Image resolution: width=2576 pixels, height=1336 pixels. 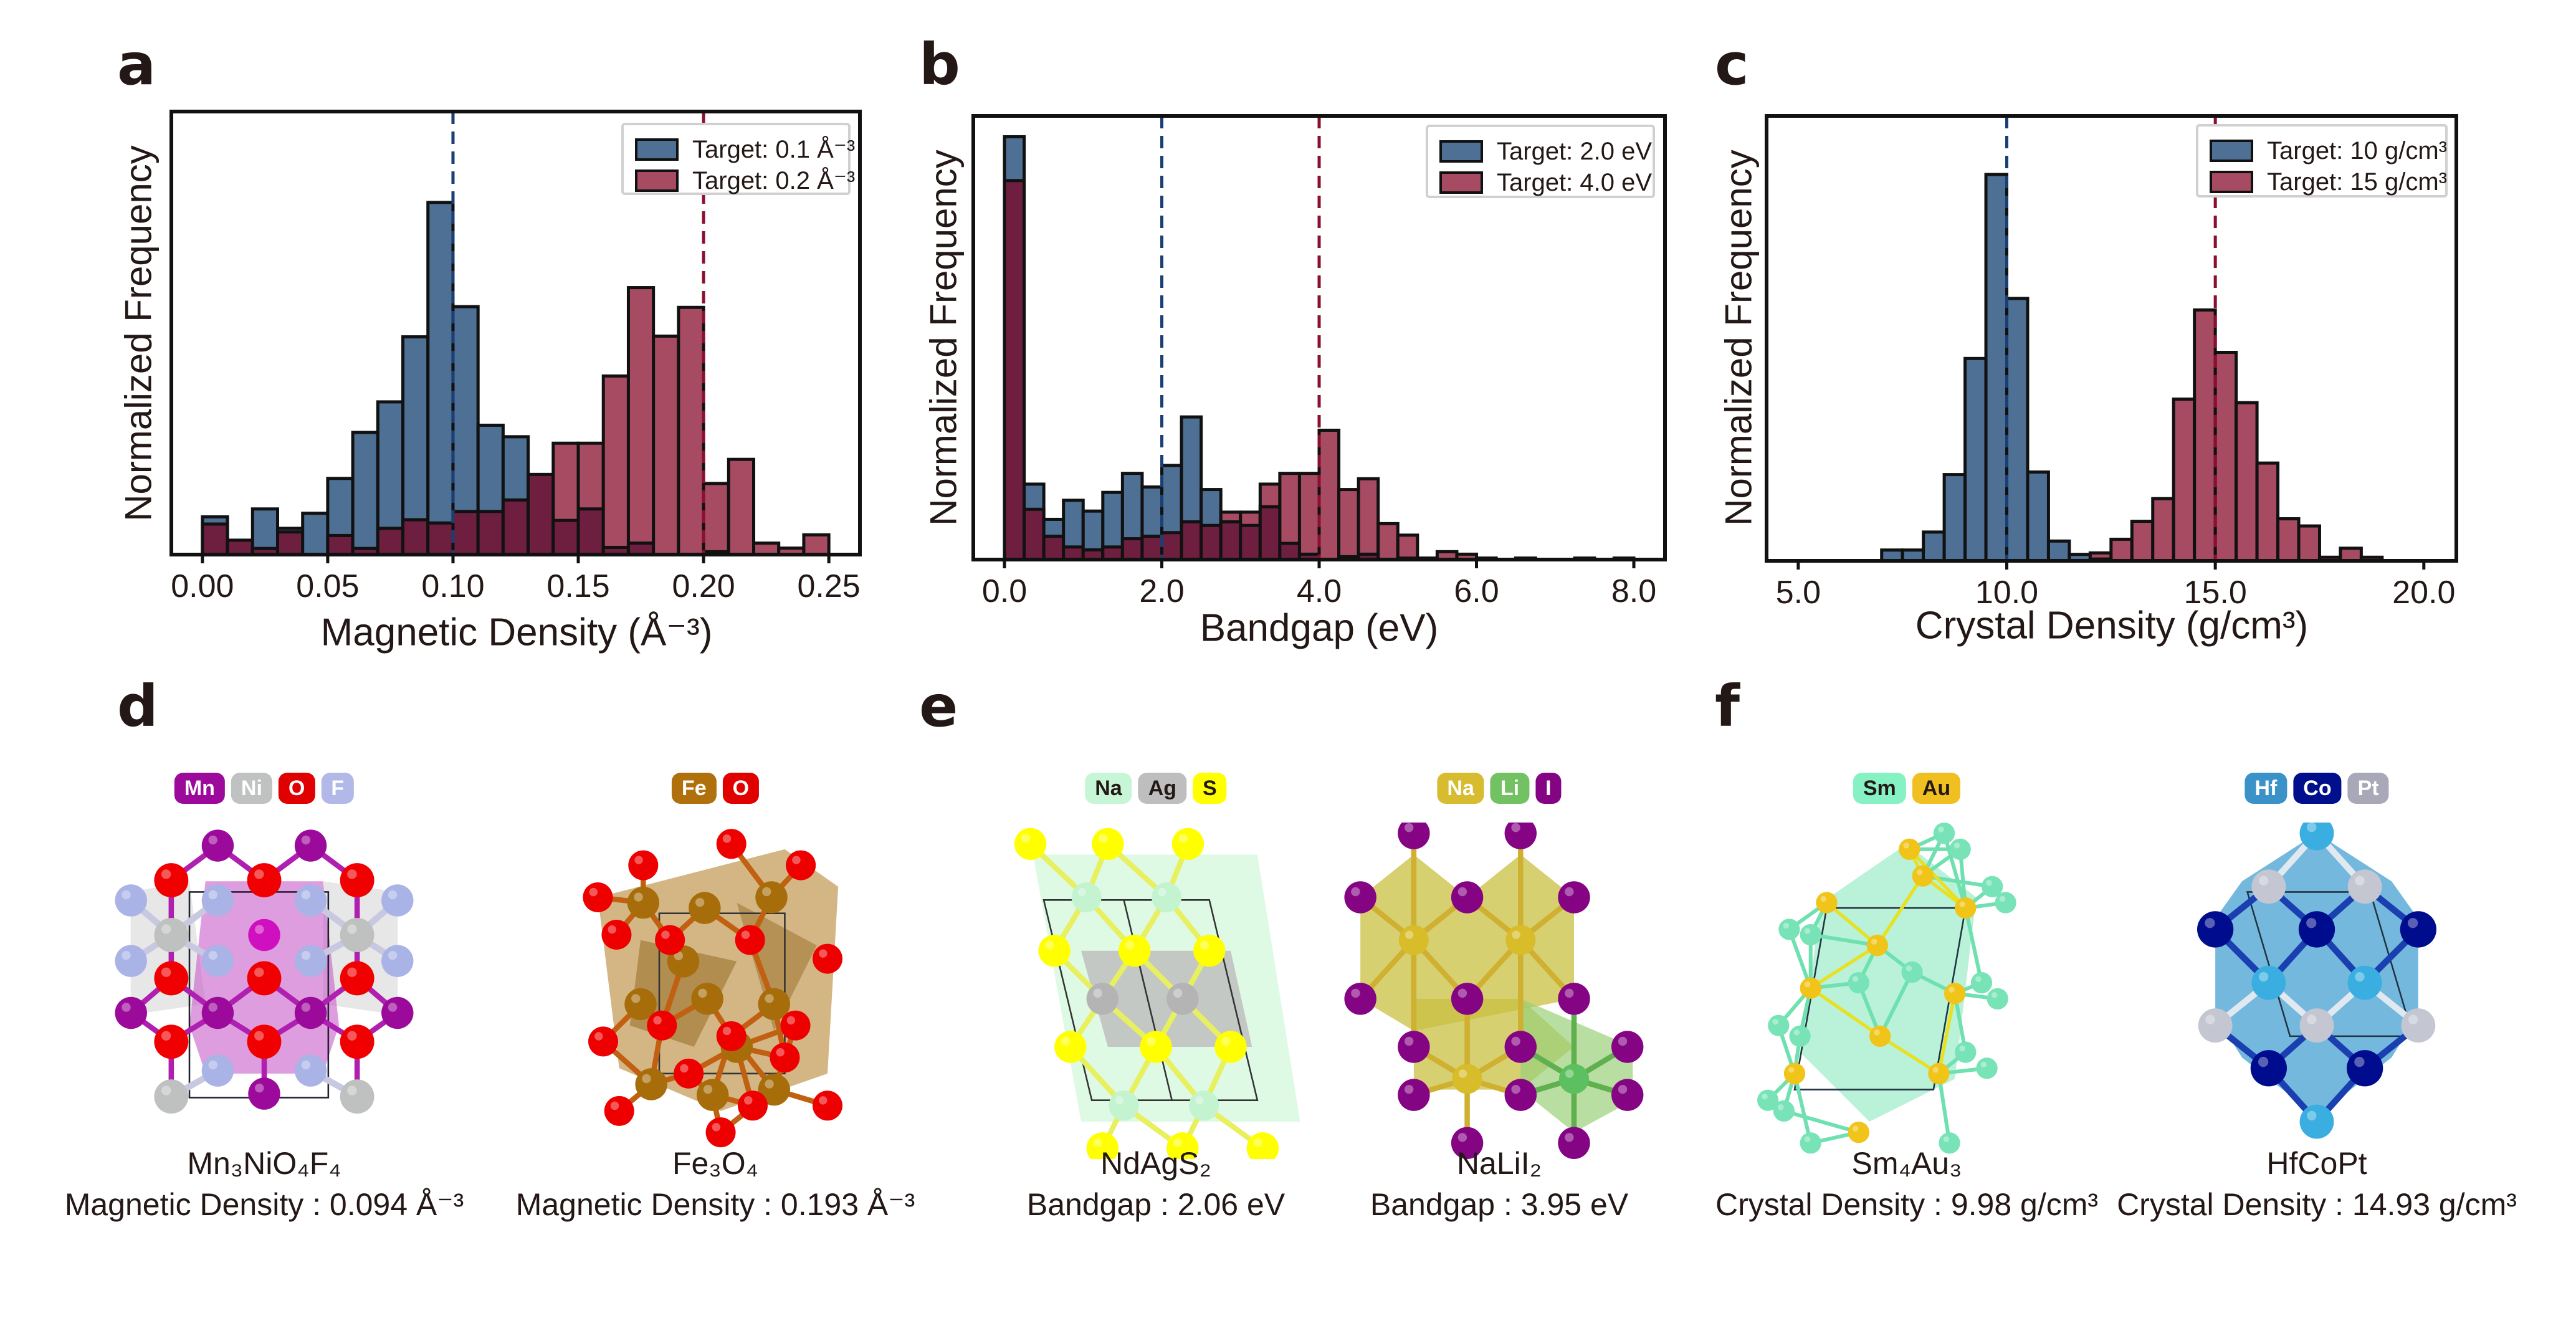 I want to click on legend-label: Target: 10 g/cm³, so click(x=2358, y=150).